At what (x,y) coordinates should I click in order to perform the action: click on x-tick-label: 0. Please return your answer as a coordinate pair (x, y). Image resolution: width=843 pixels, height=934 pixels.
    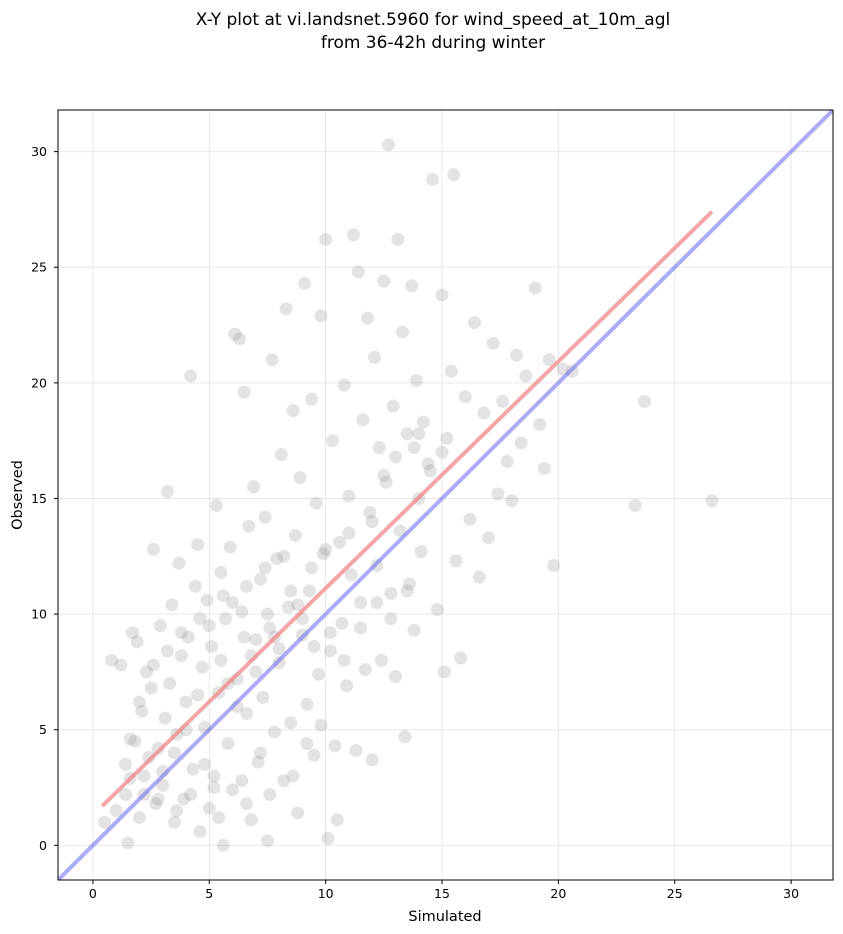
    Looking at the image, I should click on (93, 893).